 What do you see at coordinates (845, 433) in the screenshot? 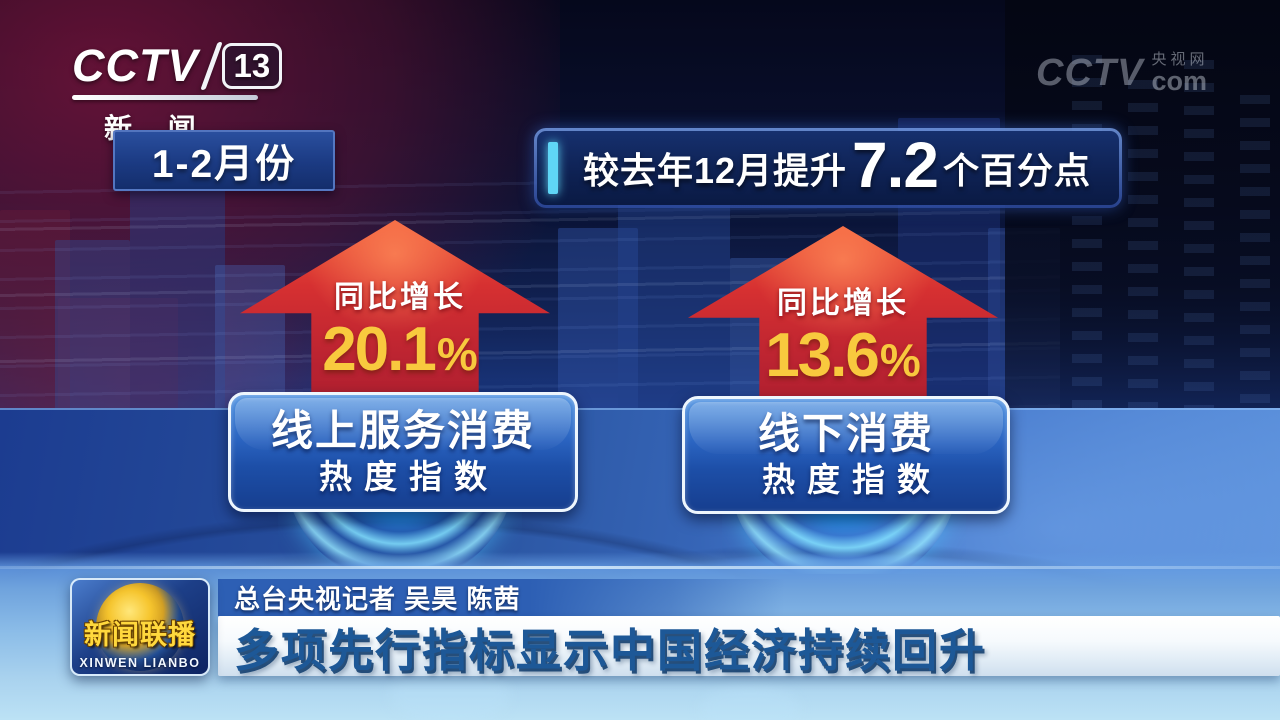
I see `stat-box-title: 线下消费` at bounding box center [845, 433].